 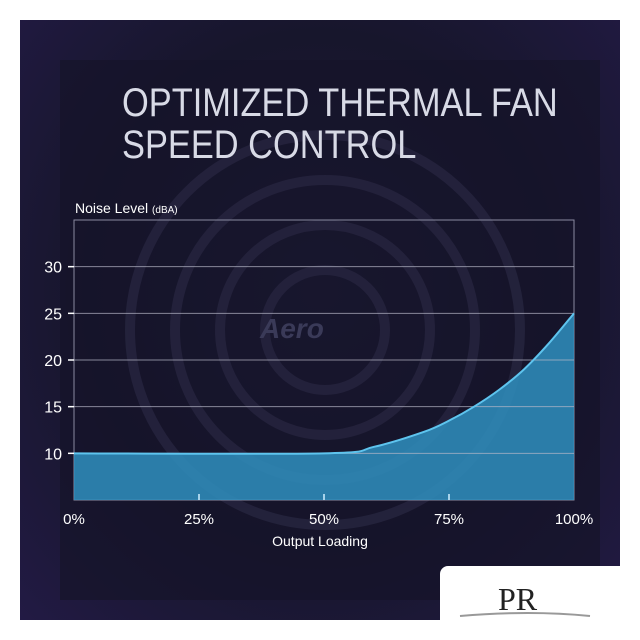 I want to click on title-line: OPTIMIZED THERMAL FAN, so click(x=340, y=103).